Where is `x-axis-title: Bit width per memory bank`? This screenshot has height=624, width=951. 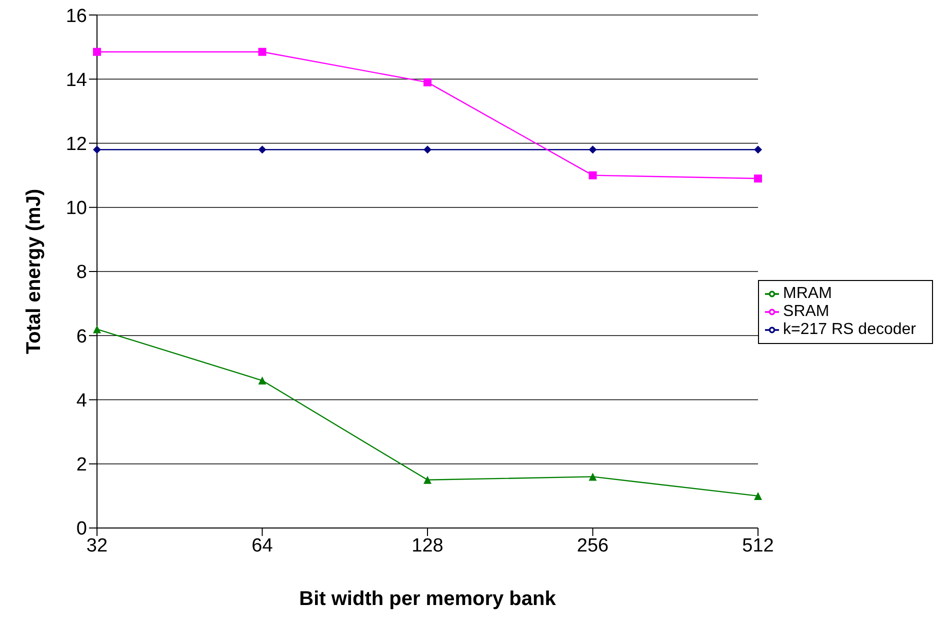 x-axis-title: Bit width per memory bank is located at coordinates (428, 599).